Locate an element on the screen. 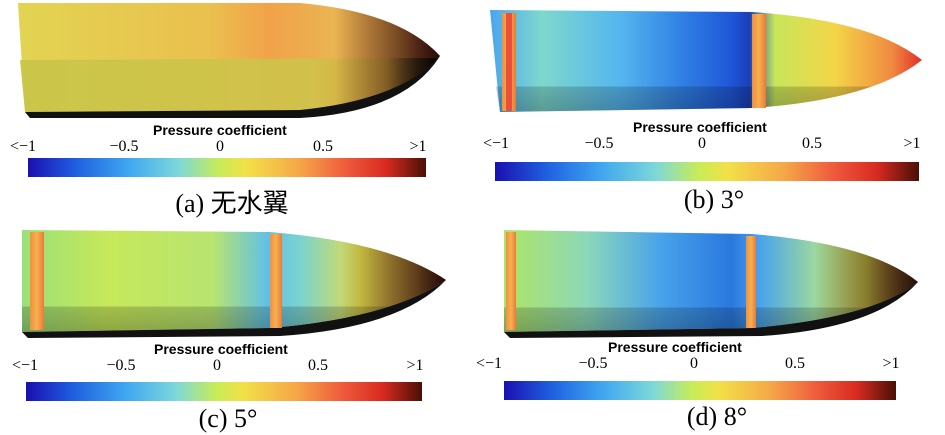 This screenshot has height=435, width=945. panel-caption: (c) 5° is located at coordinates (228, 418).